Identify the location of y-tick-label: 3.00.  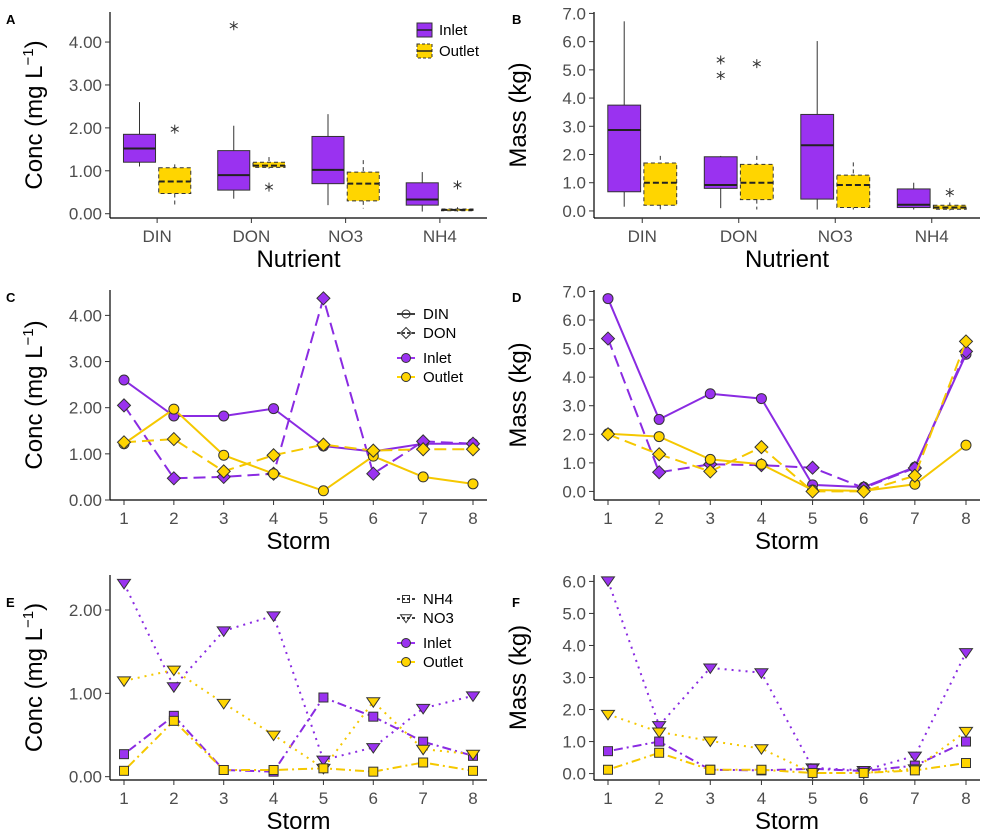
(85, 85).